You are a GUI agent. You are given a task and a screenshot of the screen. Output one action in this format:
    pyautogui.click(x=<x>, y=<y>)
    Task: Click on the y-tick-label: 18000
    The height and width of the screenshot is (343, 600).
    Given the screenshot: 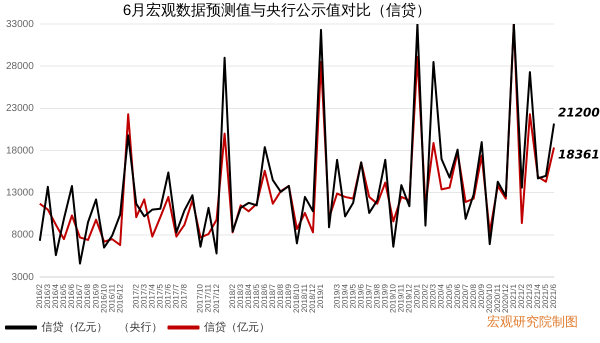 What is the action you would take?
    pyautogui.click(x=20, y=150)
    